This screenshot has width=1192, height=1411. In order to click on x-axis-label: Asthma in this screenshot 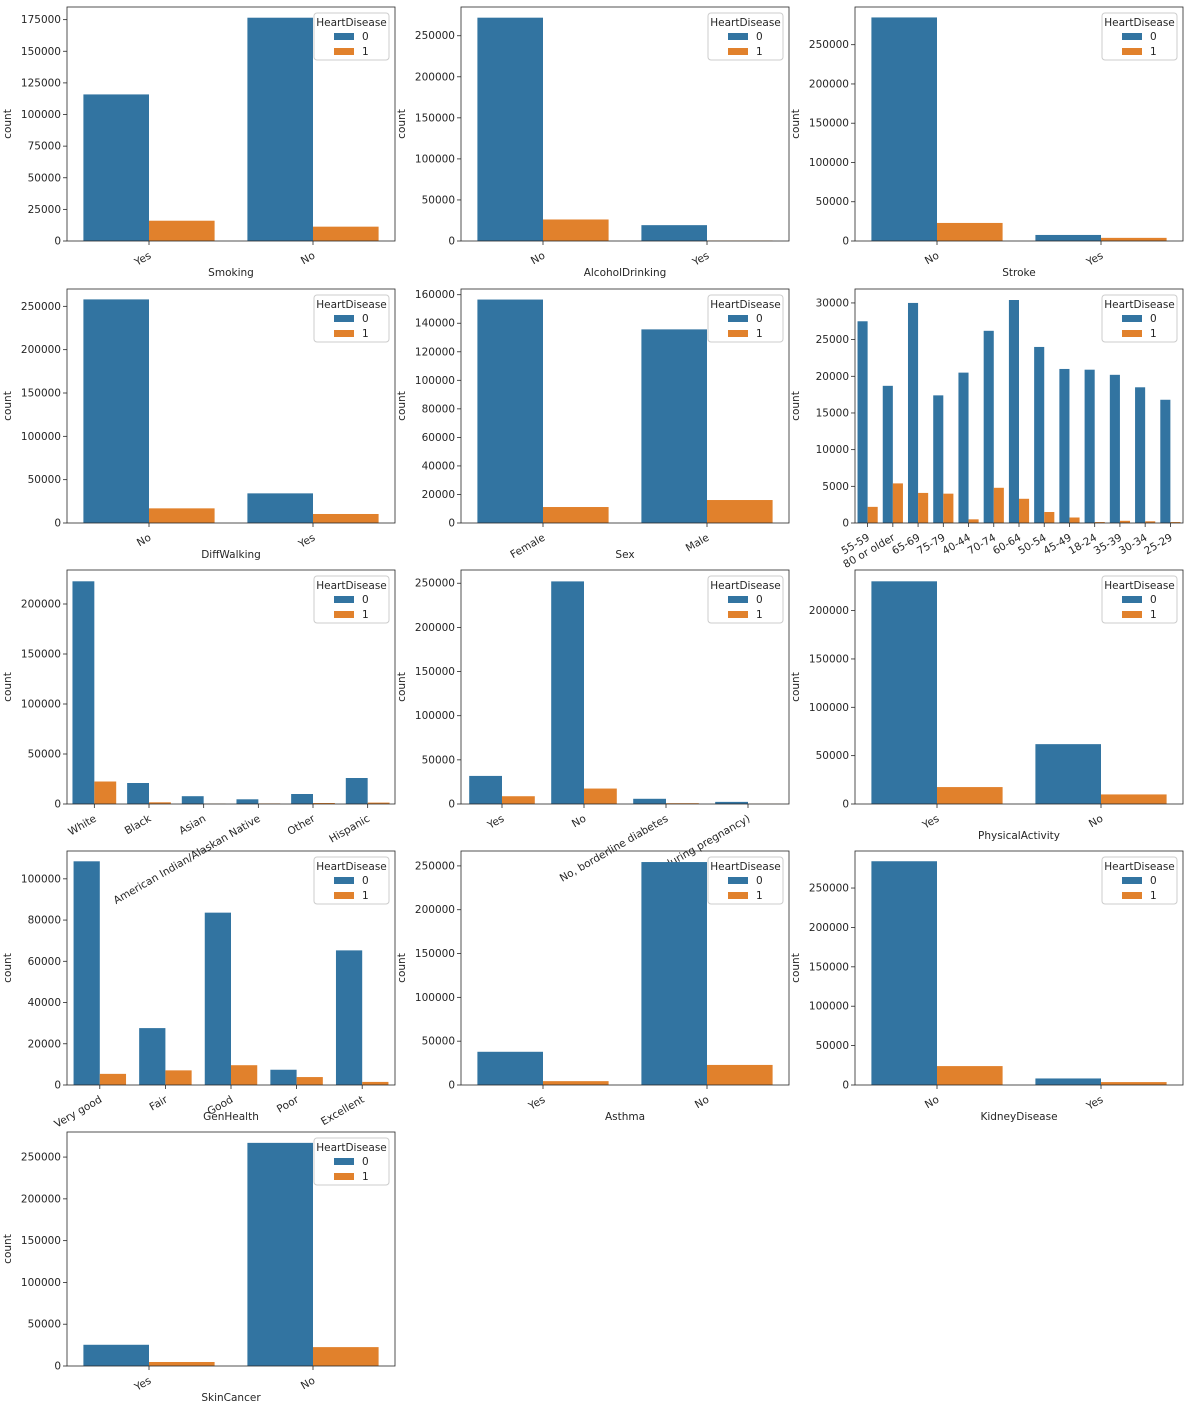, I will do `click(625, 1117)`.